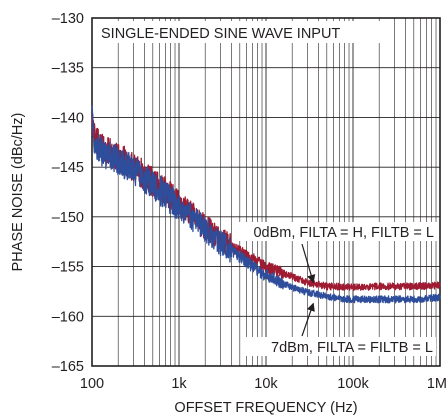 The image size is (447, 420). I want to click on x-tick-label: 1k, so click(179, 384).